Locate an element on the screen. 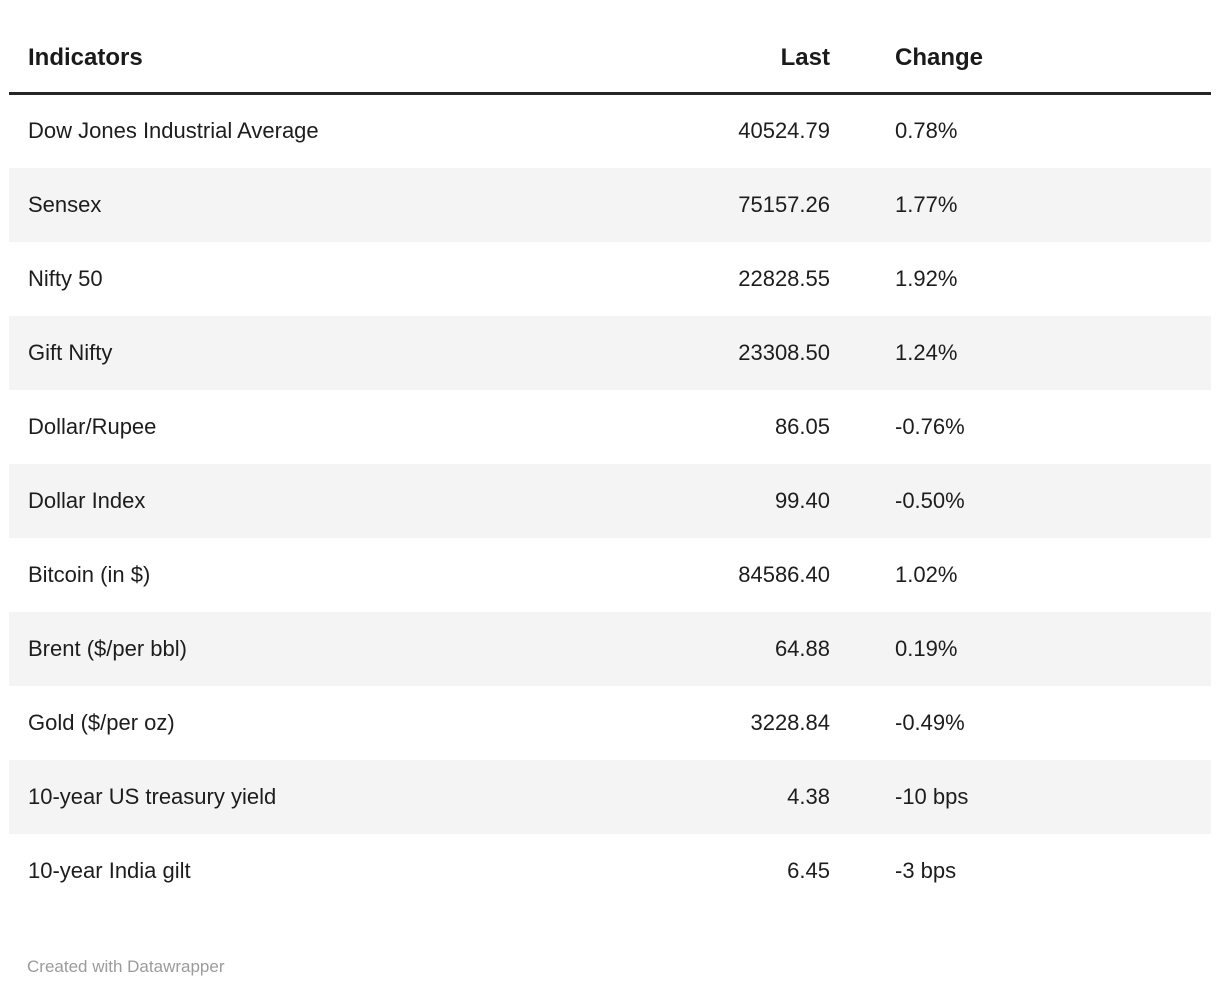 This screenshot has height=990, width=1220. table-row: 10-year India gilt 6.45 -3 bps is located at coordinates (610, 870).